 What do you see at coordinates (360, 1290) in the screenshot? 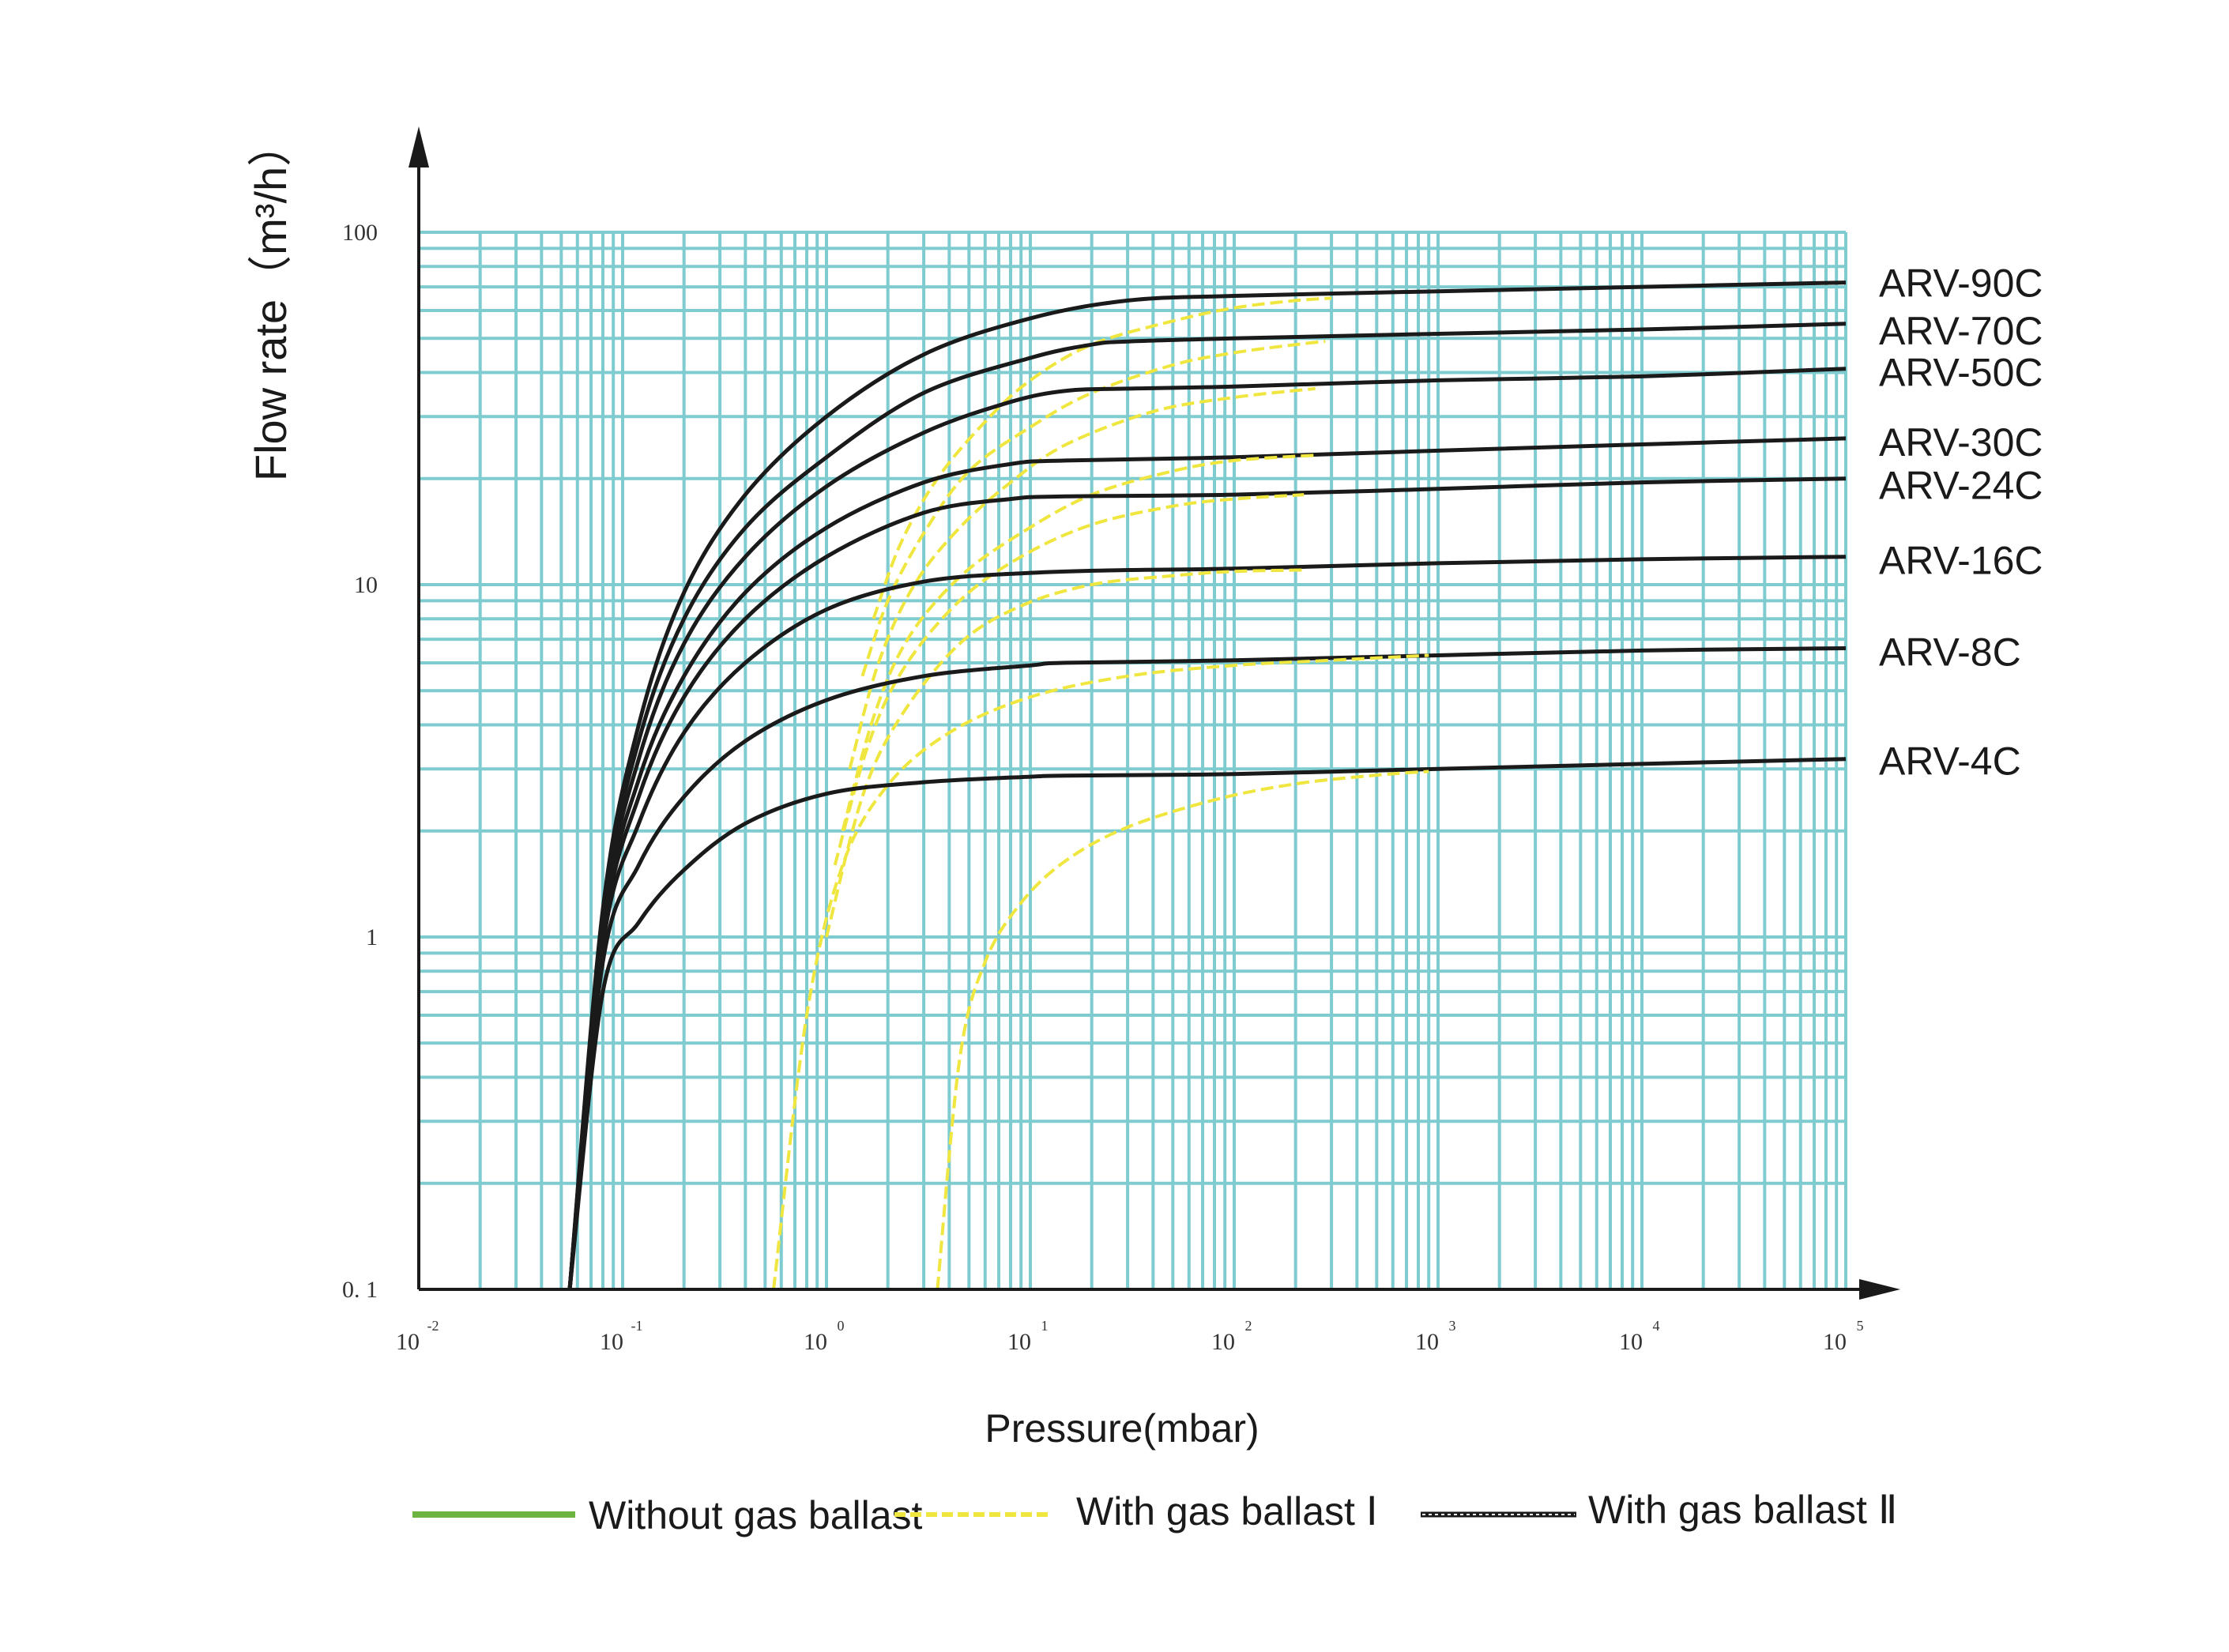
I see `y-tick-label: 0. 1` at bounding box center [360, 1290].